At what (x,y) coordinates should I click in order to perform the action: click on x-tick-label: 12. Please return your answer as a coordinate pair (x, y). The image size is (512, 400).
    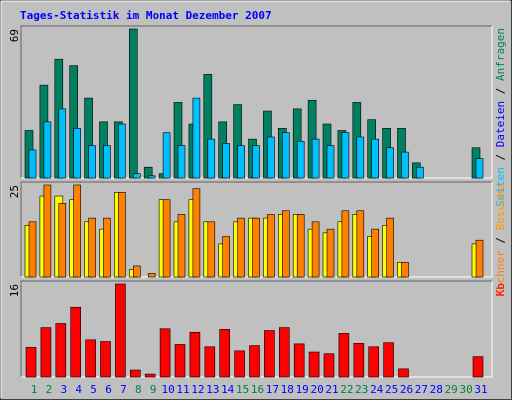
    Looking at the image, I should click on (197, 389).